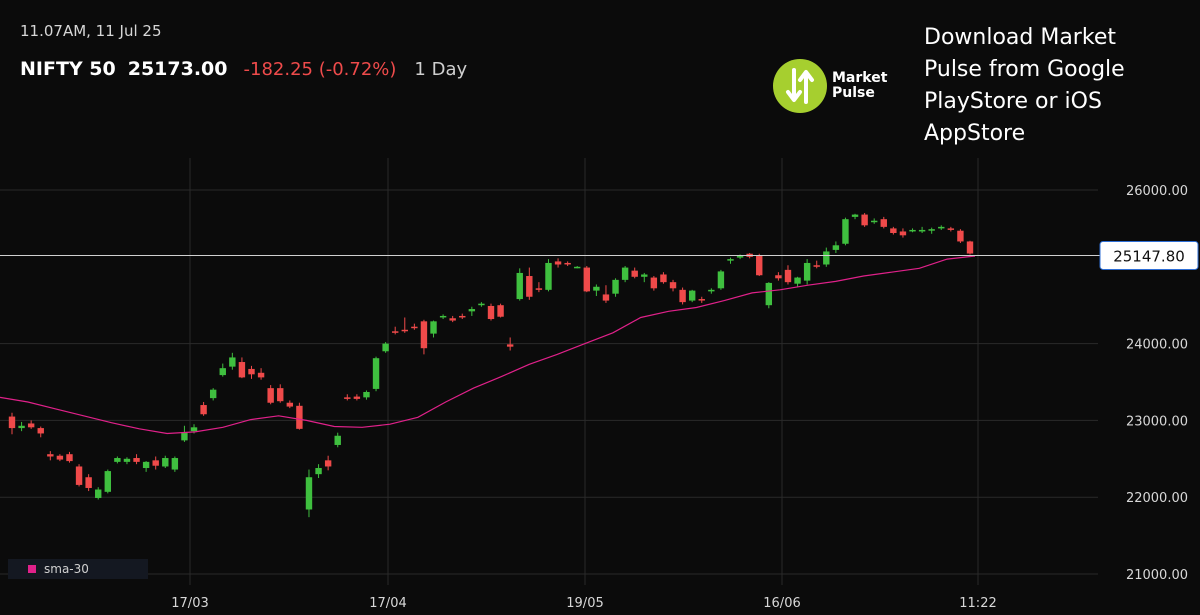  What do you see at coordinates (829, 86) in the screenshot?
I see `market-pulse-logo: Market Pulse` at bounding box center [829, 86].